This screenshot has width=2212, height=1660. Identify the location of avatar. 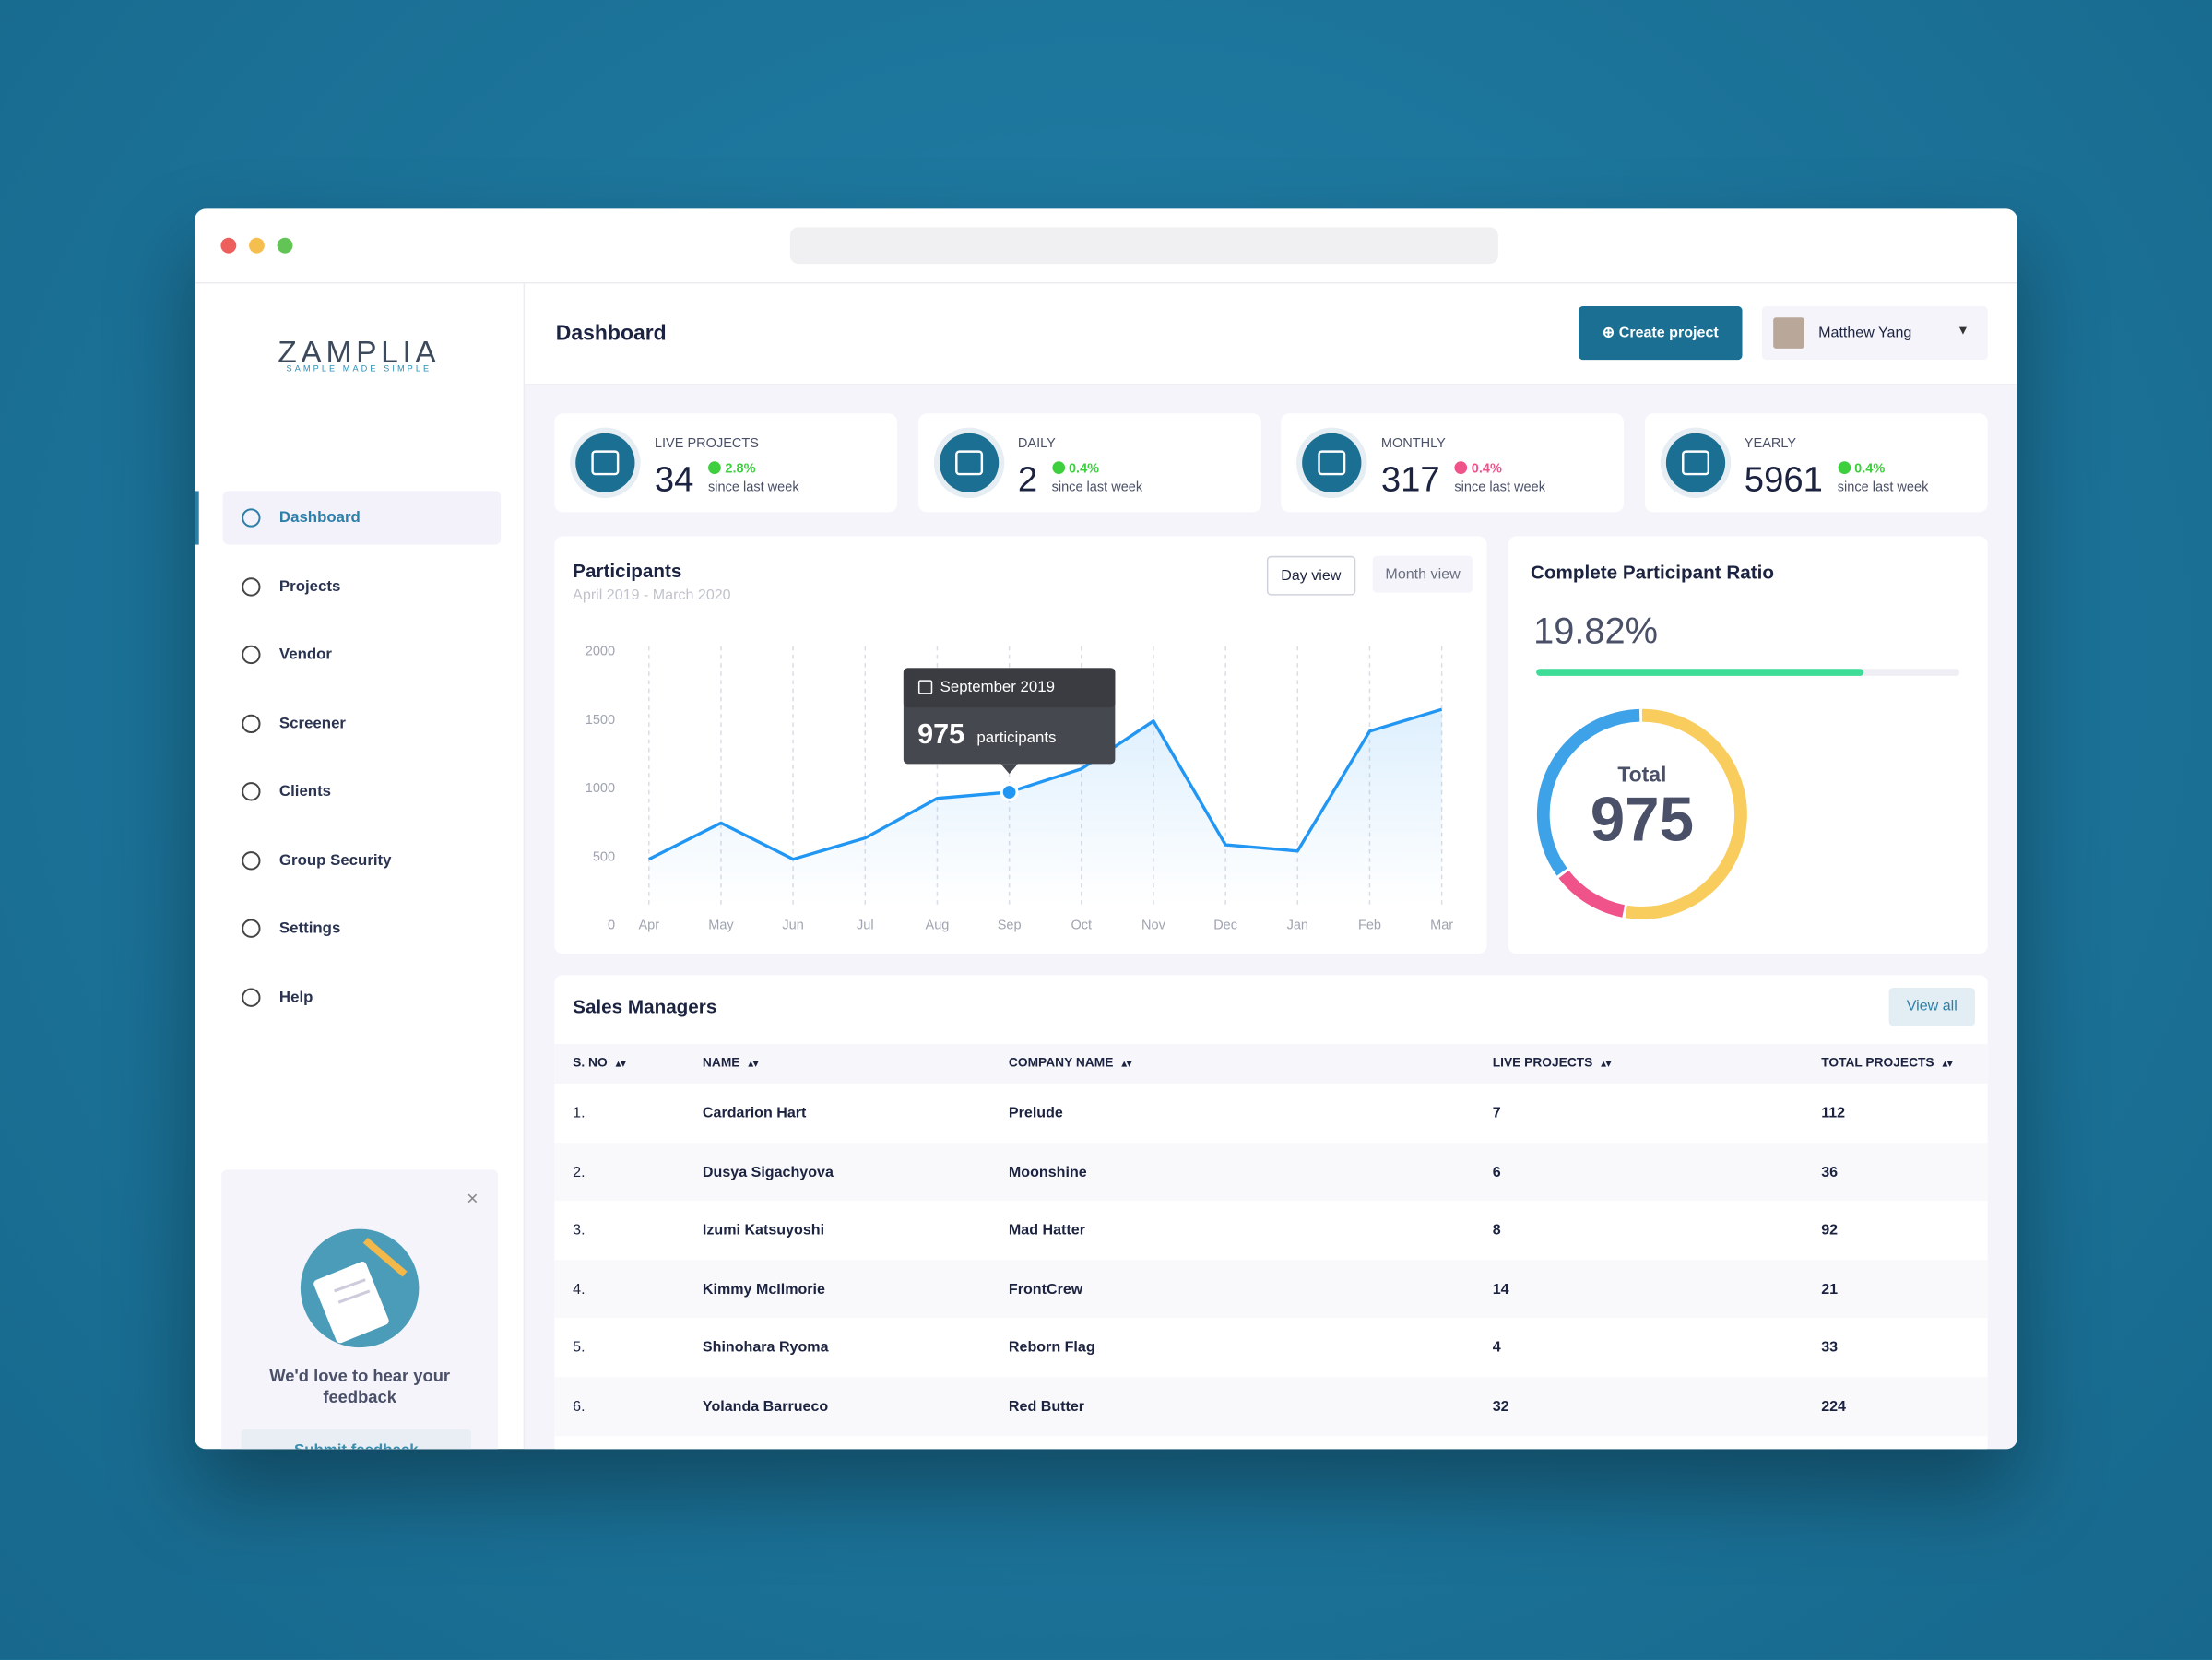
(1789, 333).